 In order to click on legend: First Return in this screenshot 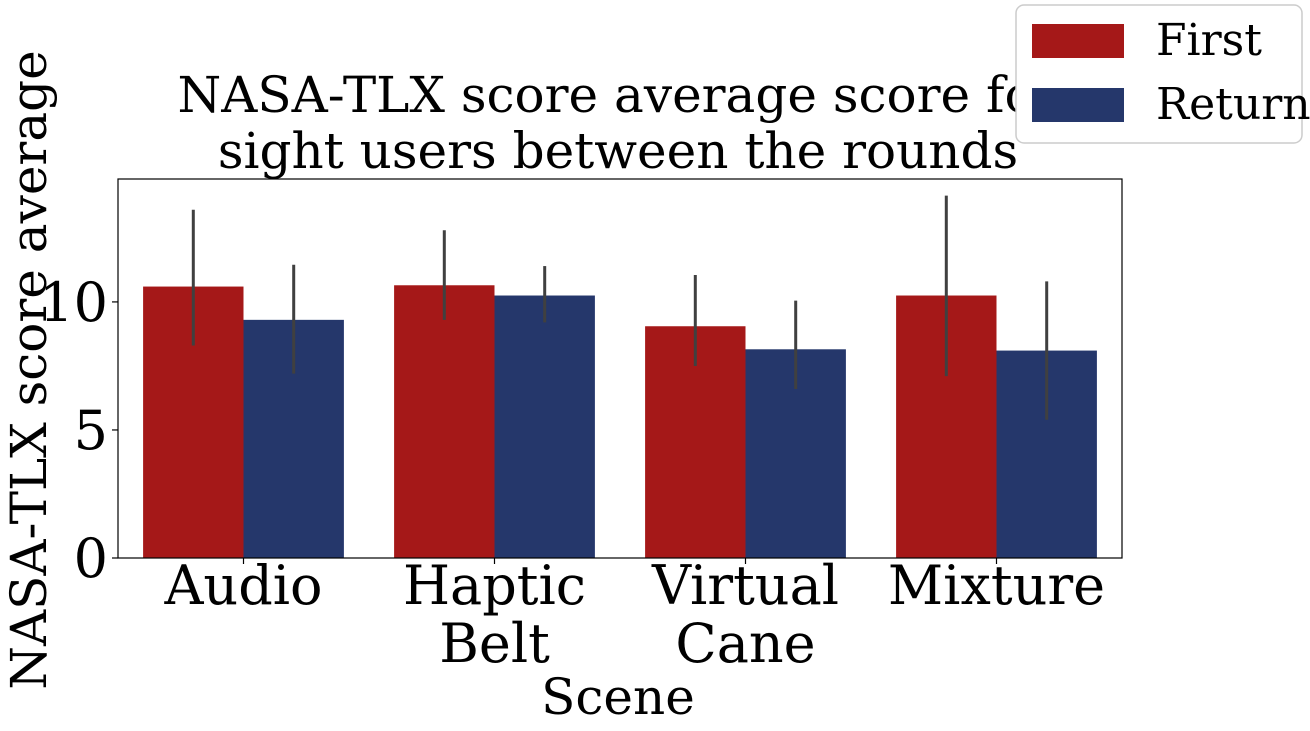, I will do `click(1162, 74)`.